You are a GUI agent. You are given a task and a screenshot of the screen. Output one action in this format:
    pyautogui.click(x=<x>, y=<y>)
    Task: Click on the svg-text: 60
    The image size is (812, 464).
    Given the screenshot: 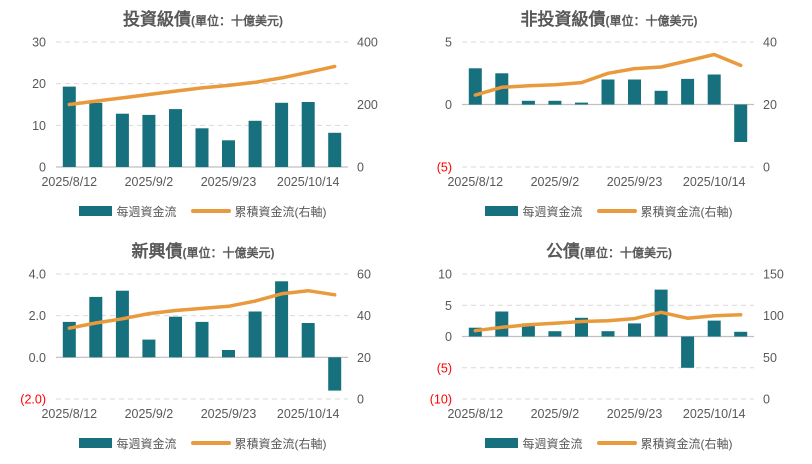 What is the action you would take?
    pyautogui.click(x=364, y=275)
    